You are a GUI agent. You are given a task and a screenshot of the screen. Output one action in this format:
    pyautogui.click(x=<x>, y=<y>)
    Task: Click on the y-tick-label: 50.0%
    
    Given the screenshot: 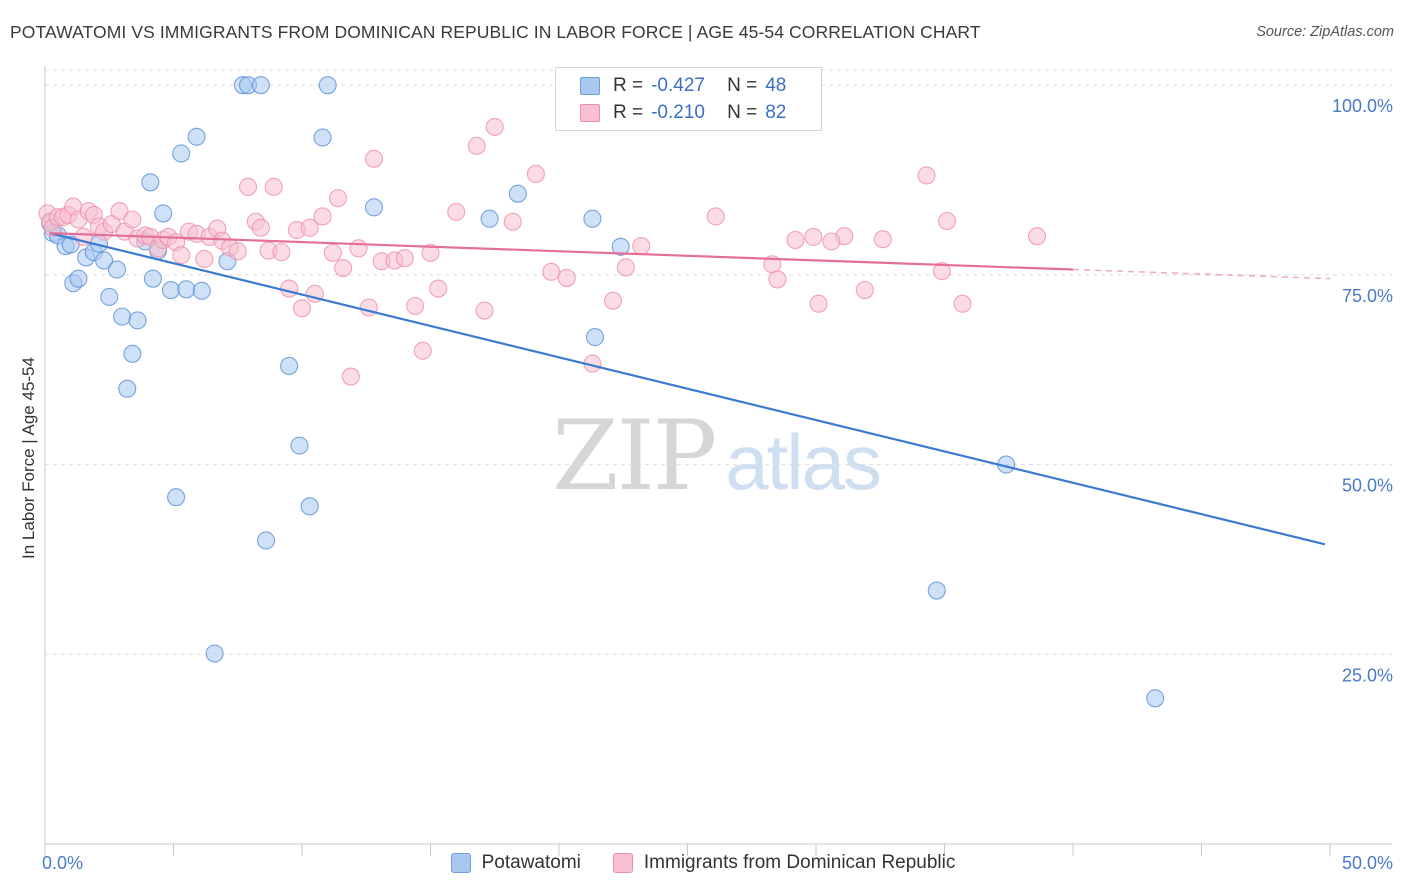 What is the action you would take?
    pyautogui.click(x=1367, y=486)
    